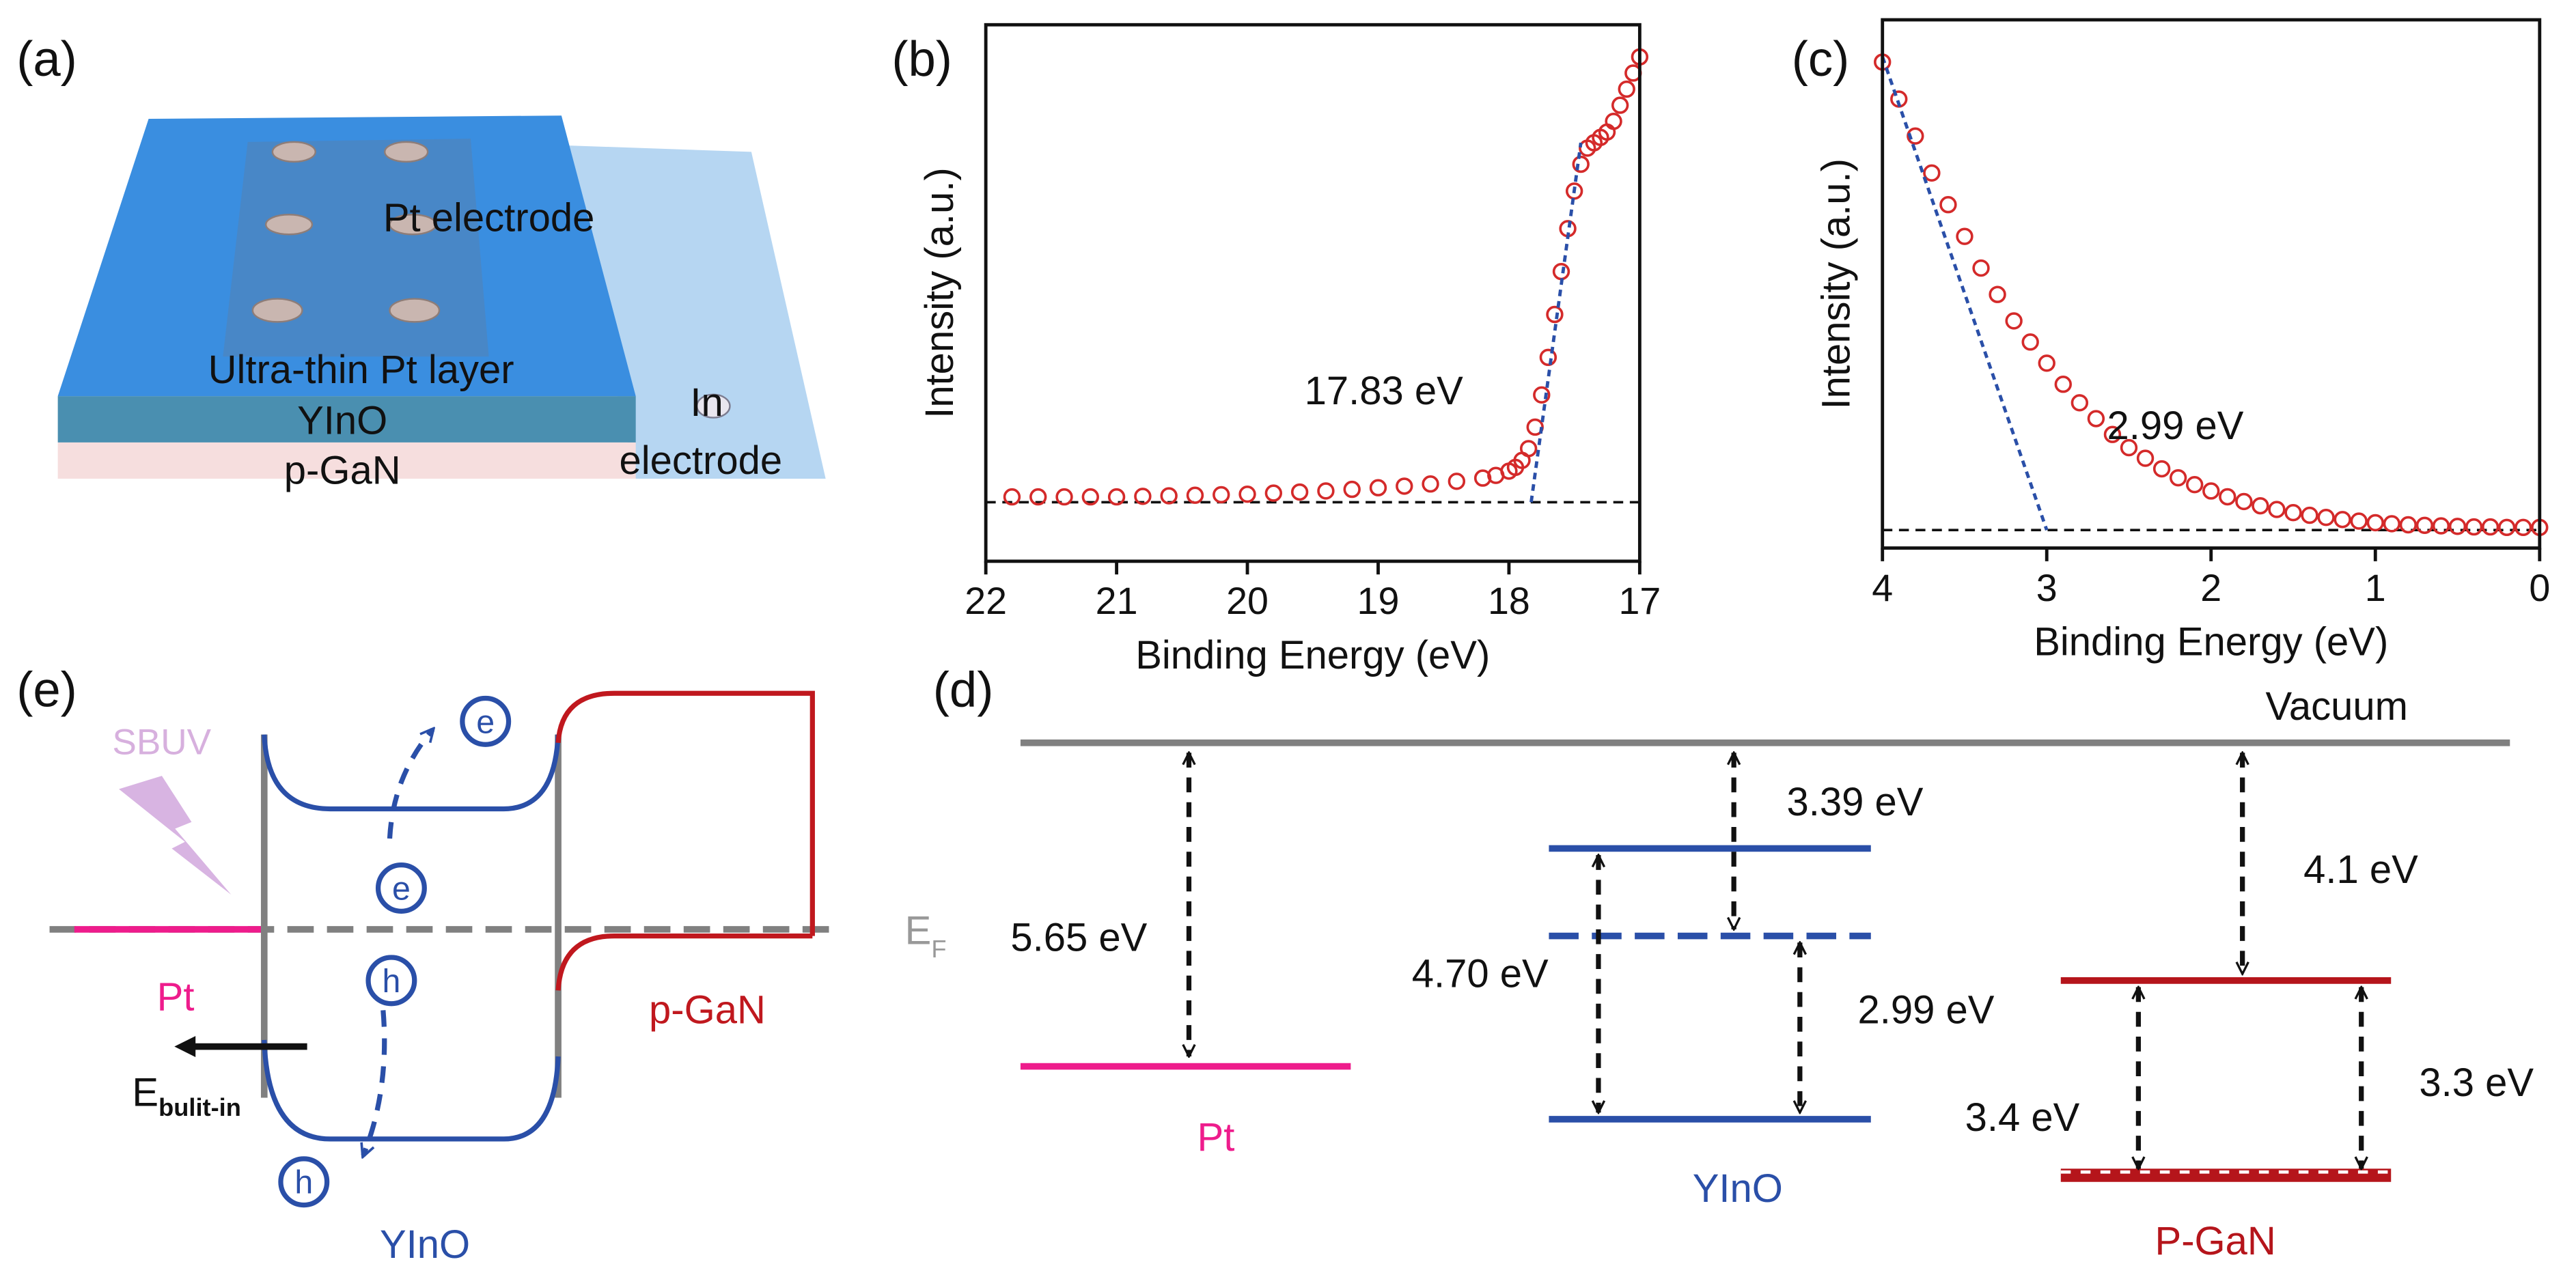  Describe the element at coordinates (186, 1096) in the screenshot. I see `label: Ebulit-in` at that location.